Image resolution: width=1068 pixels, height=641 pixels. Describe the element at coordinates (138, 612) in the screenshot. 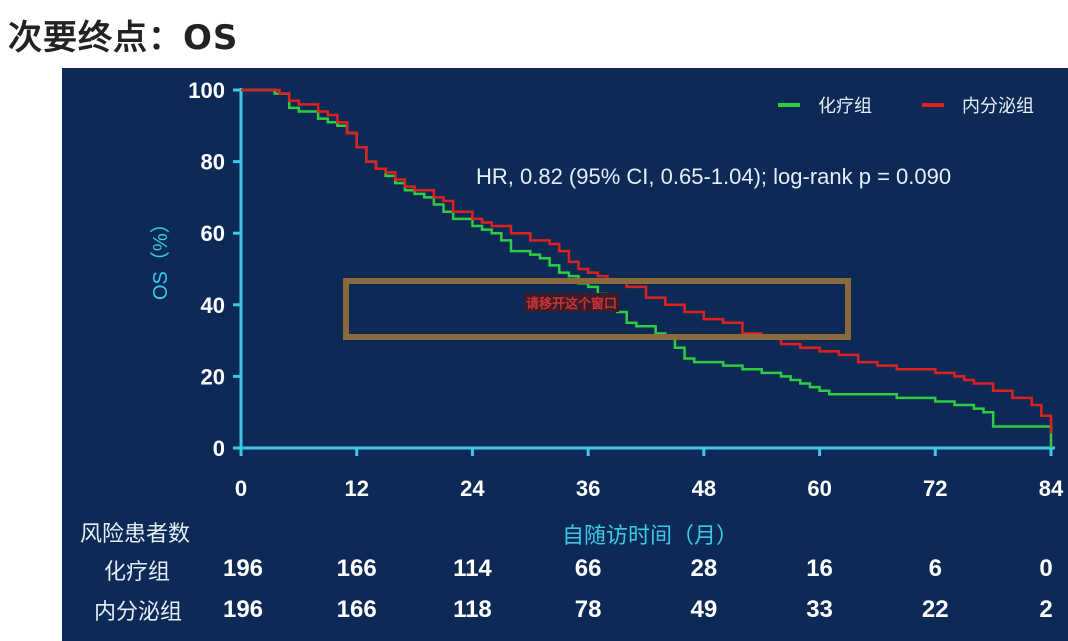

I see `risk-row-label-endocrine: 内分泌组` at that location.